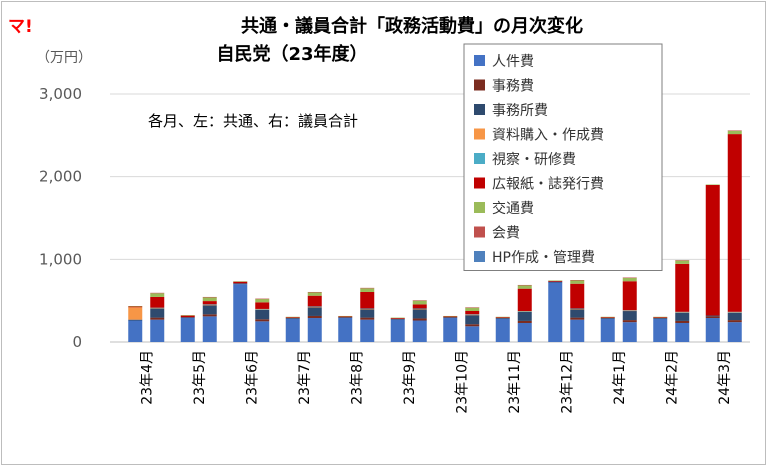 This screenshot has width=767, height=466. I want to click on legend-entry: 事務所費, so click(520, 111).